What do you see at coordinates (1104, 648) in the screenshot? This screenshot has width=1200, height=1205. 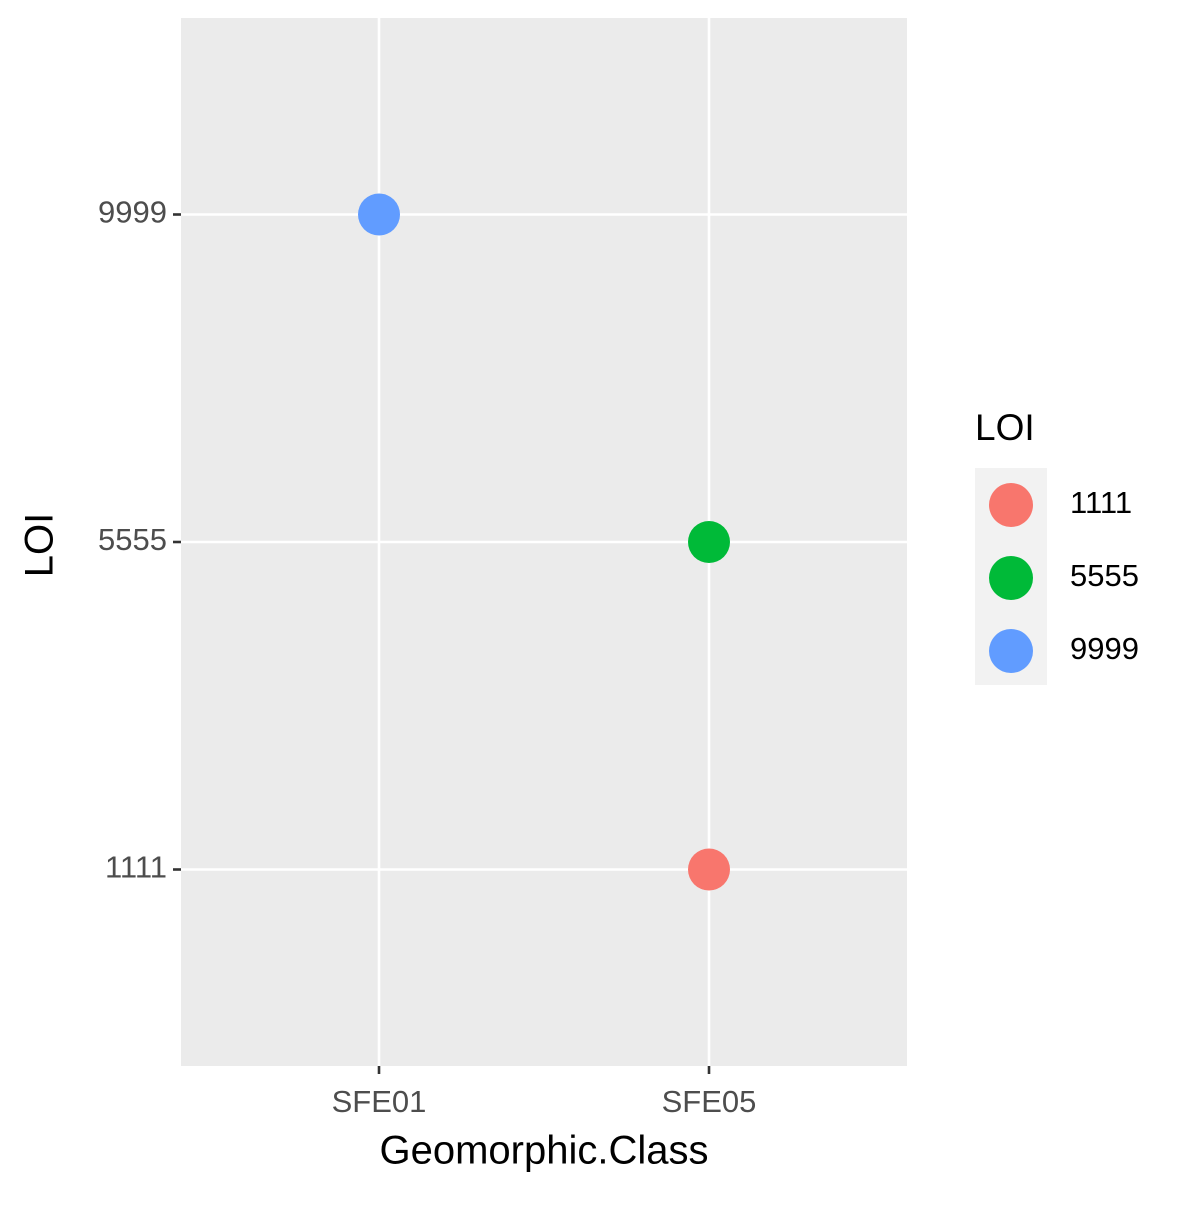 I see `legend-label: 9999` at bounding box center [1104, 648].